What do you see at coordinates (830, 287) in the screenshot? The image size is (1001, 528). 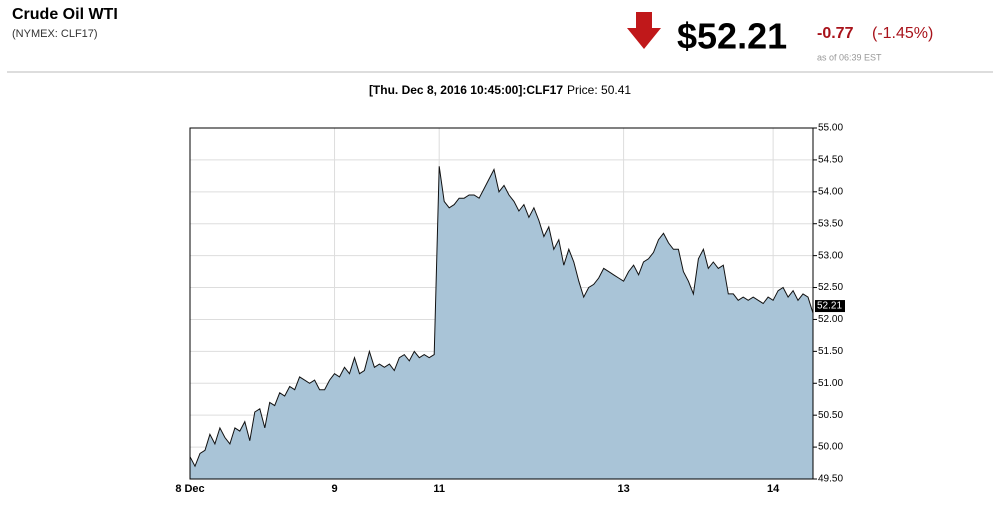 I see `y-tick-label: 52.50` at bounding box center [830, 287].